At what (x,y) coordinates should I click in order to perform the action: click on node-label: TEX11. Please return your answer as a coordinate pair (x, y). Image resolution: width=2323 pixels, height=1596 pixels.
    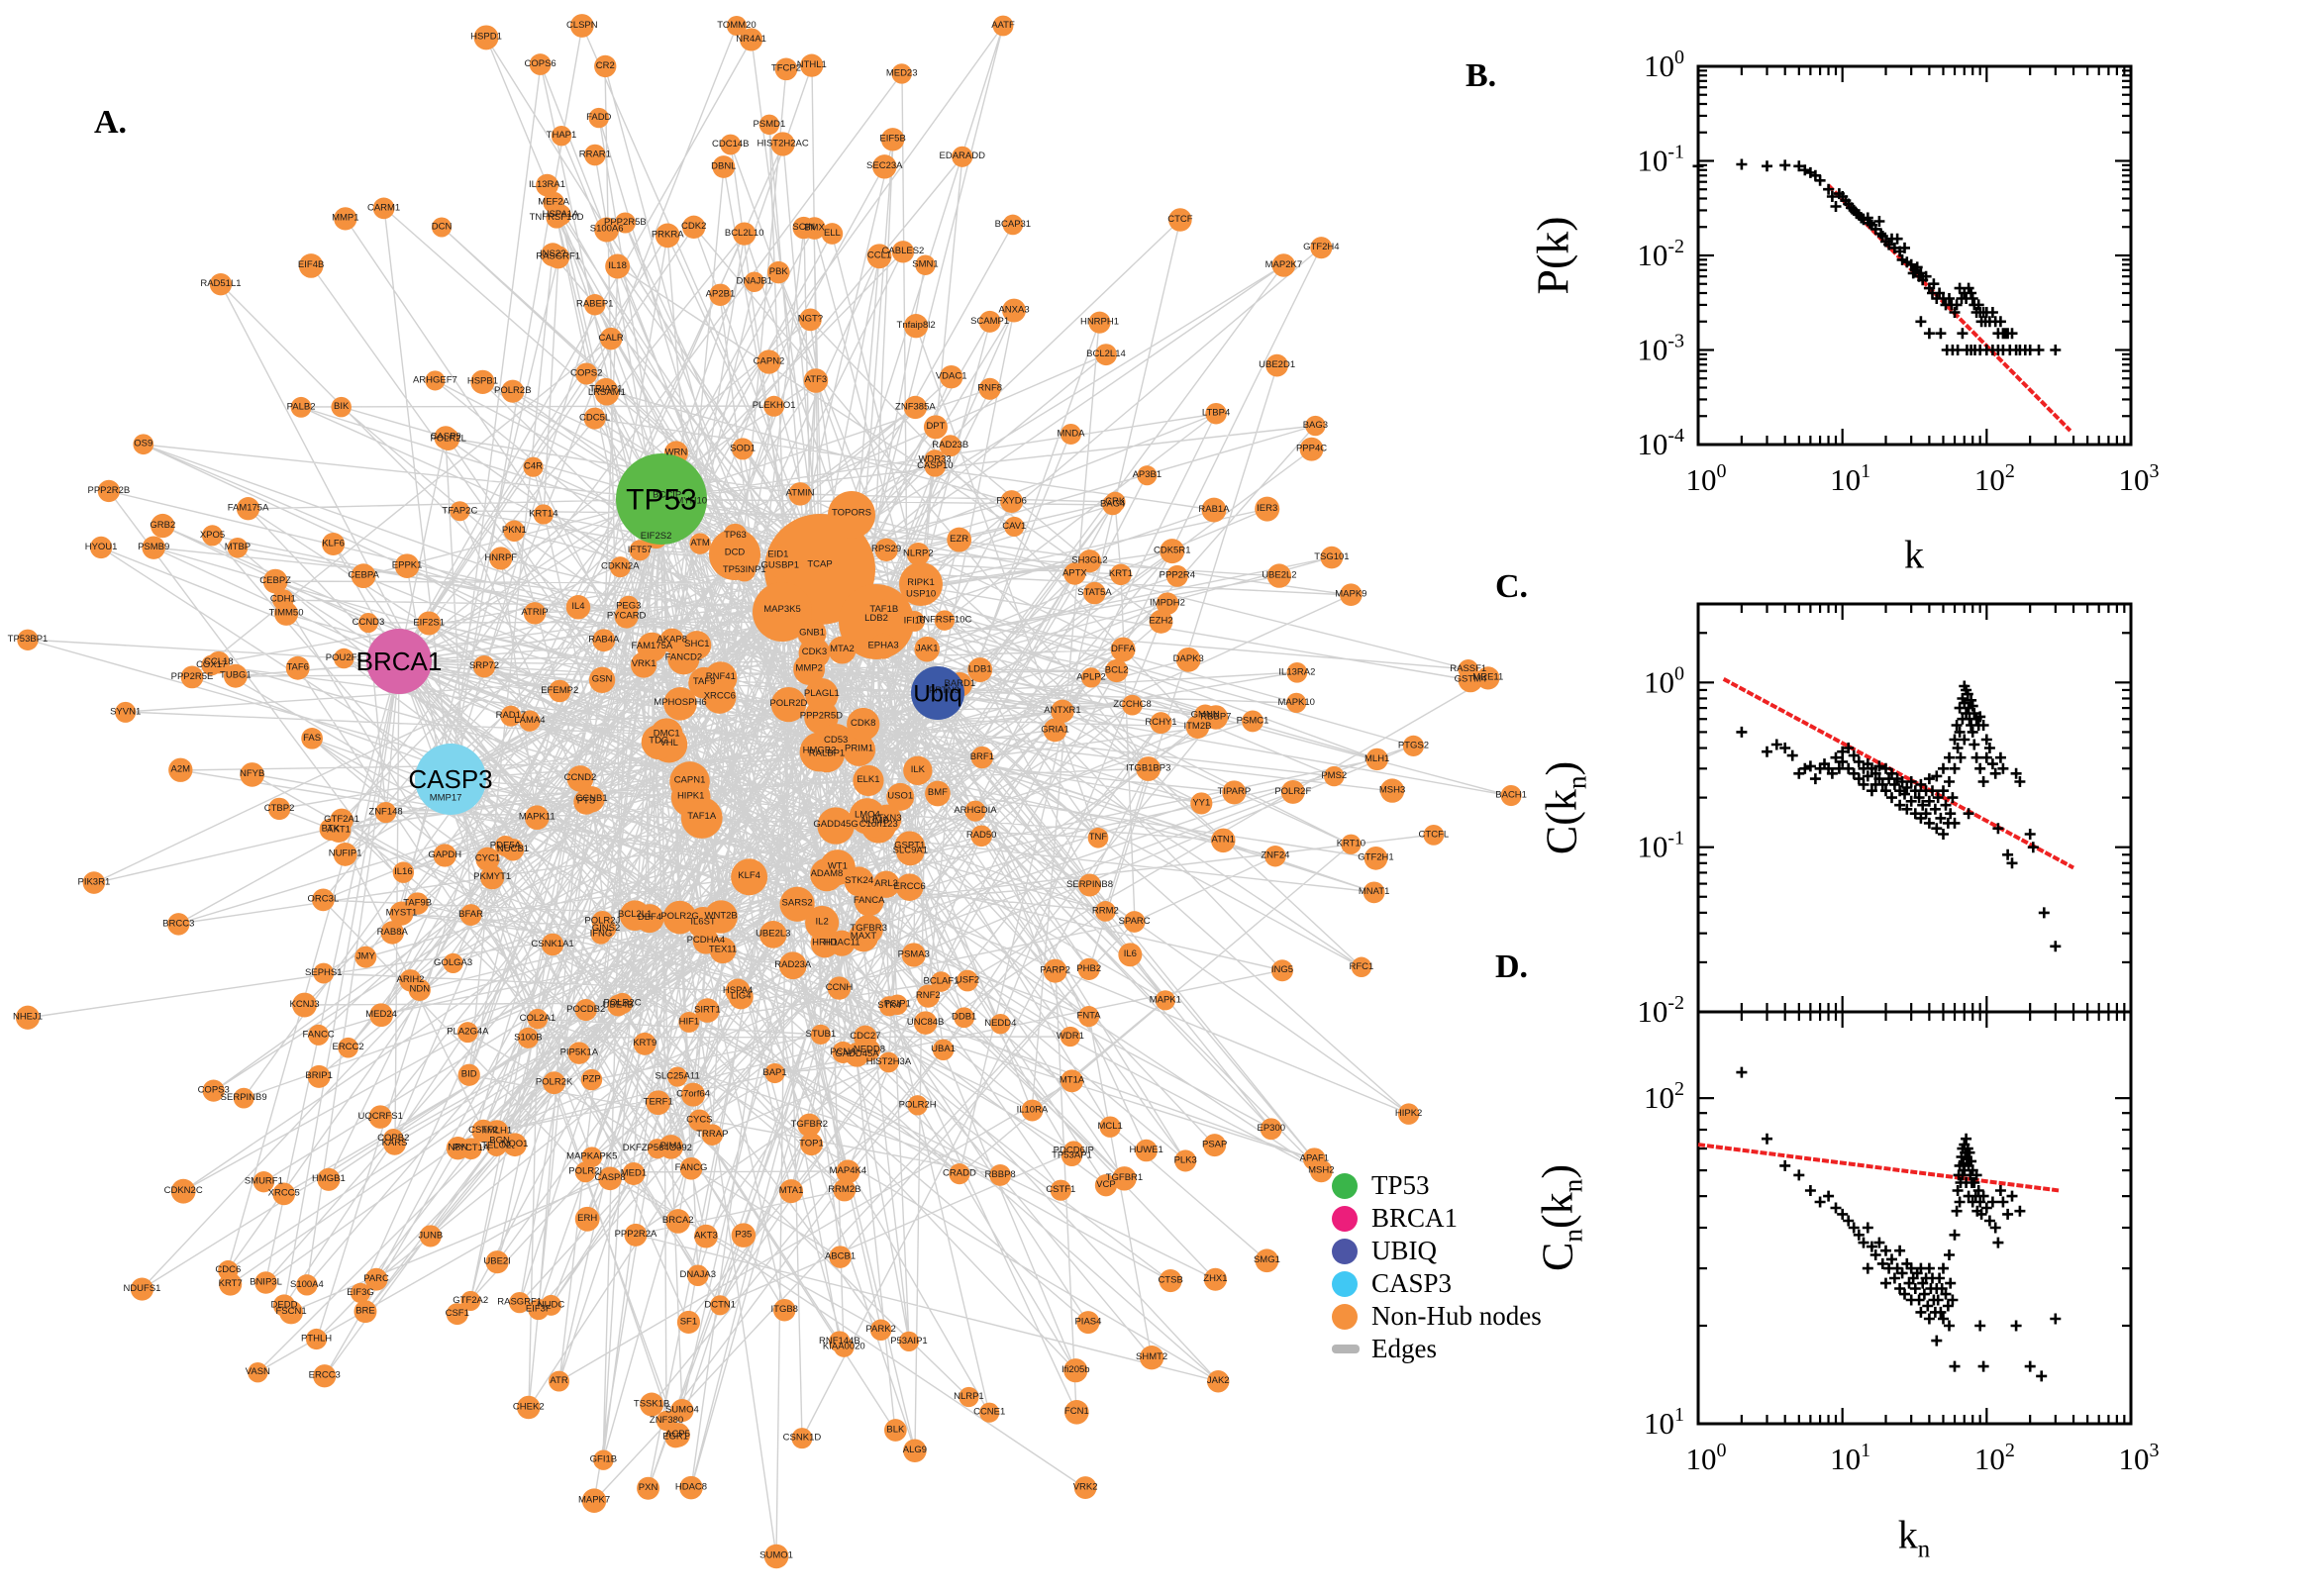
    Looking at the image, I should click on (723, 949).